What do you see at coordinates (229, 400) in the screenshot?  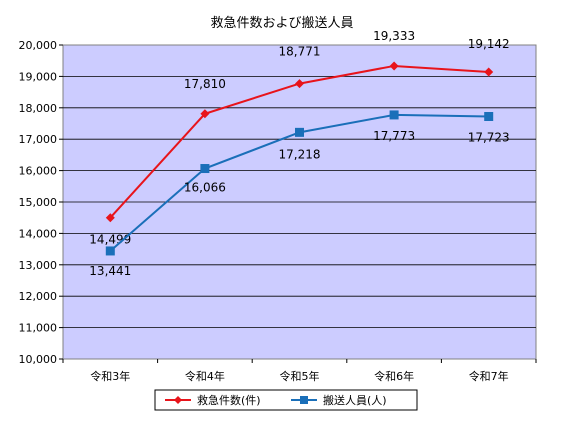 I see `legend-label: 救急件数(件)` at bounding box center [229, 400].